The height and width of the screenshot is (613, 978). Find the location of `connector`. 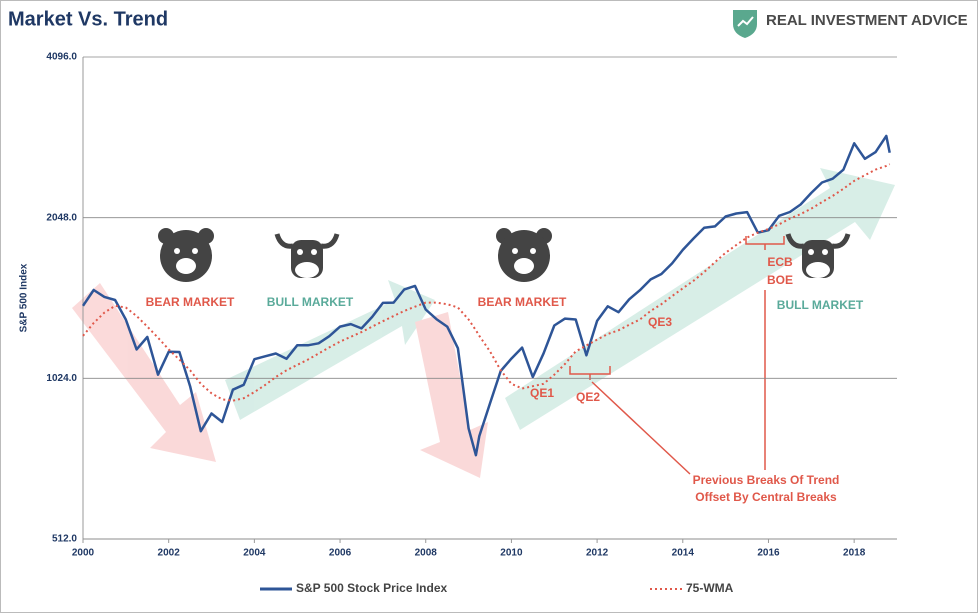

connector is located at coordinates (641, 428).